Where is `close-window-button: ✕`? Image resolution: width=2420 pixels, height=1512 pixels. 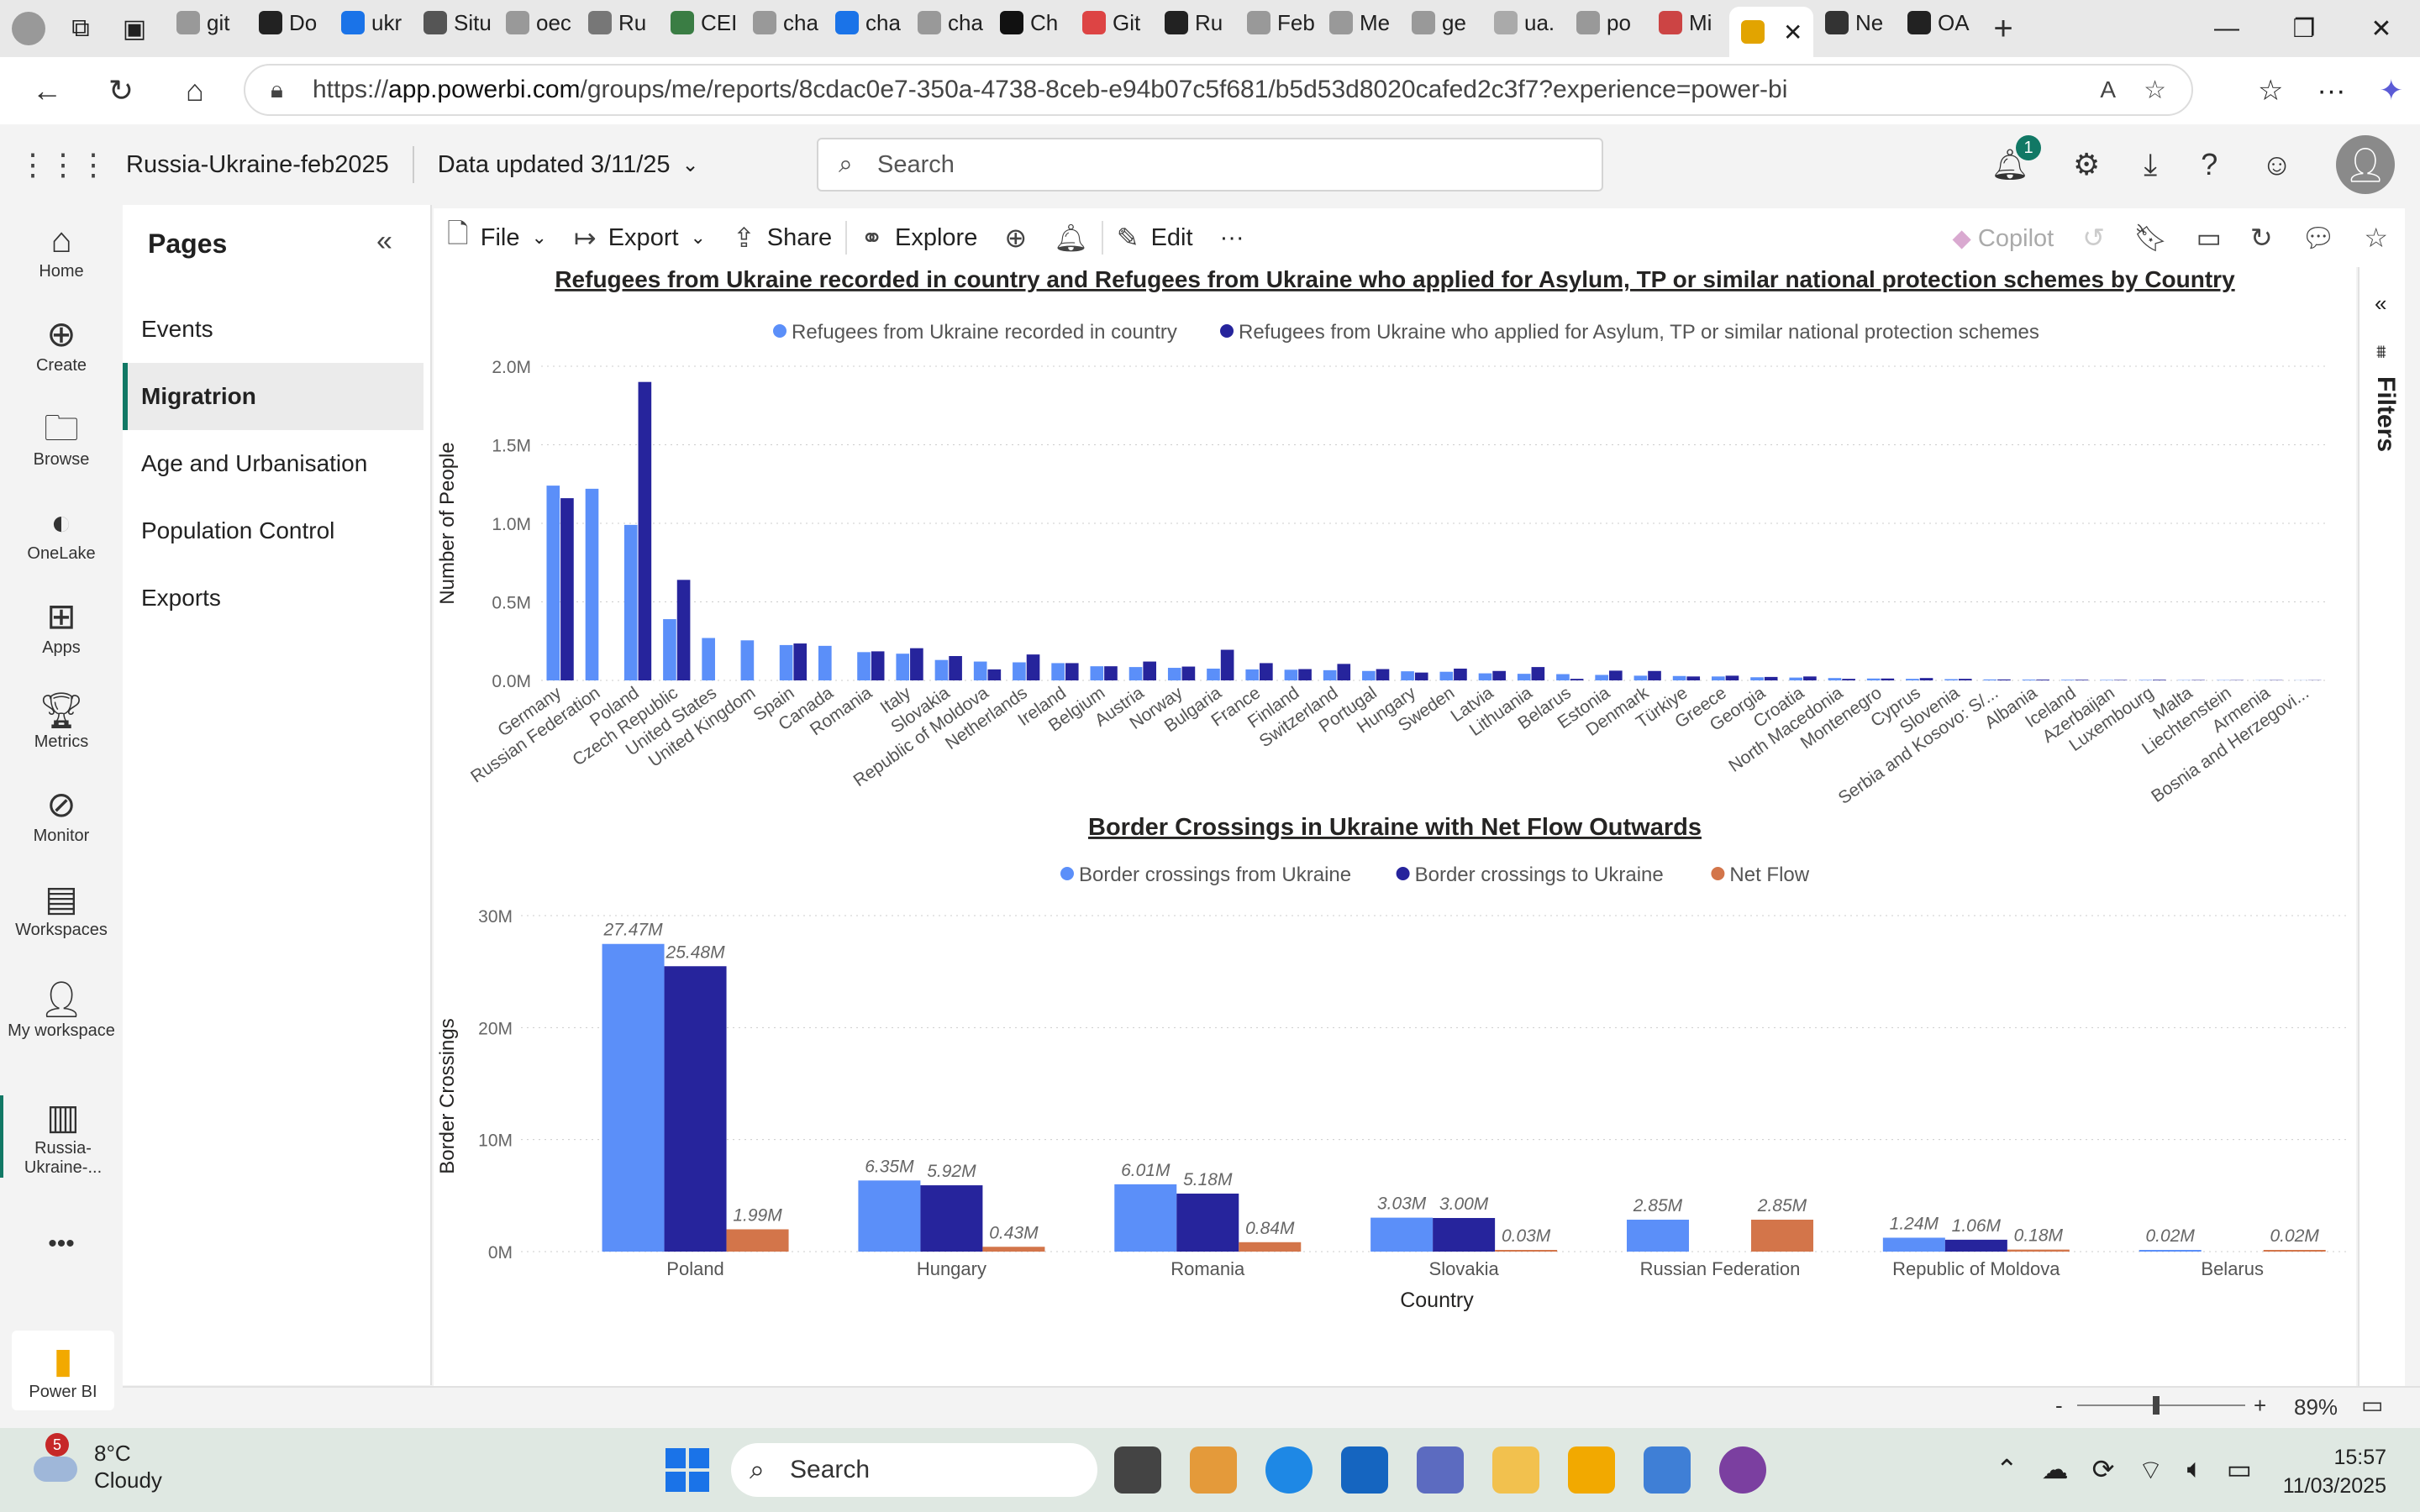 close-window-button: ✕ is located at coordinates (2381, 28).